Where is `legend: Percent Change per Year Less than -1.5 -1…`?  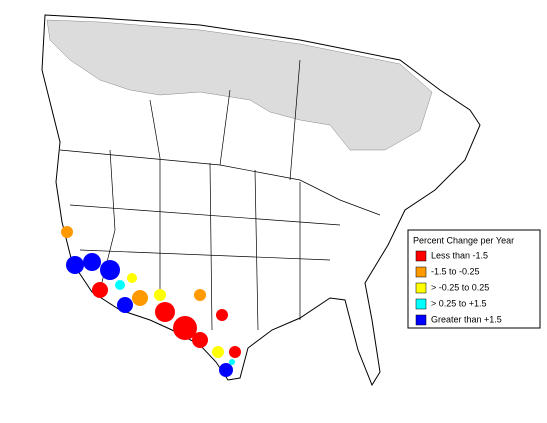 legend: Percent Change per Year Less than -1.5 -1… is located at coordinates (474, 279).